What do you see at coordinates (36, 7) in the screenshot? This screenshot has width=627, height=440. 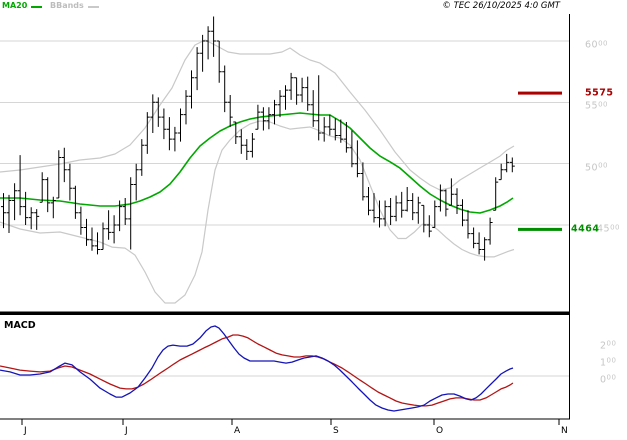 I see `ma20-line-sample` at bounding box center [36, 7].